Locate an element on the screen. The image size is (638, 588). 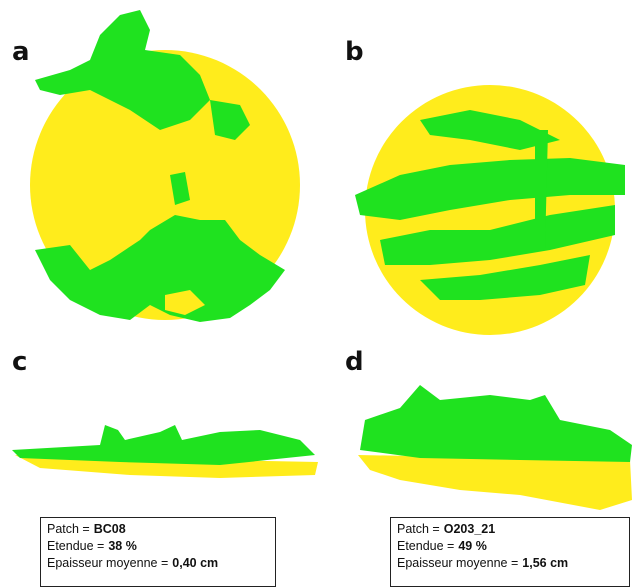
info-value: 1,56 cm is located at coordinates (545, 563).